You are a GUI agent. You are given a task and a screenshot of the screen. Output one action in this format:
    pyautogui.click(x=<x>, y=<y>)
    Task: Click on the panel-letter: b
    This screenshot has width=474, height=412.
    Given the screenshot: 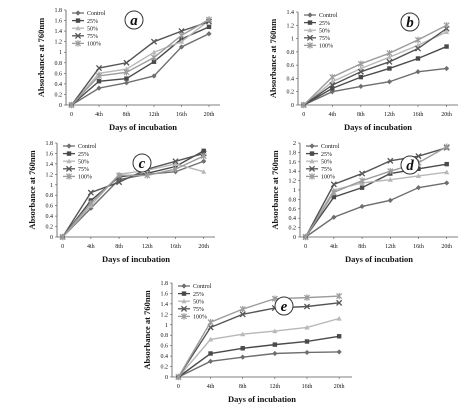 What is the action you would take?
    pyautogui.click(x=410, y=23)
    